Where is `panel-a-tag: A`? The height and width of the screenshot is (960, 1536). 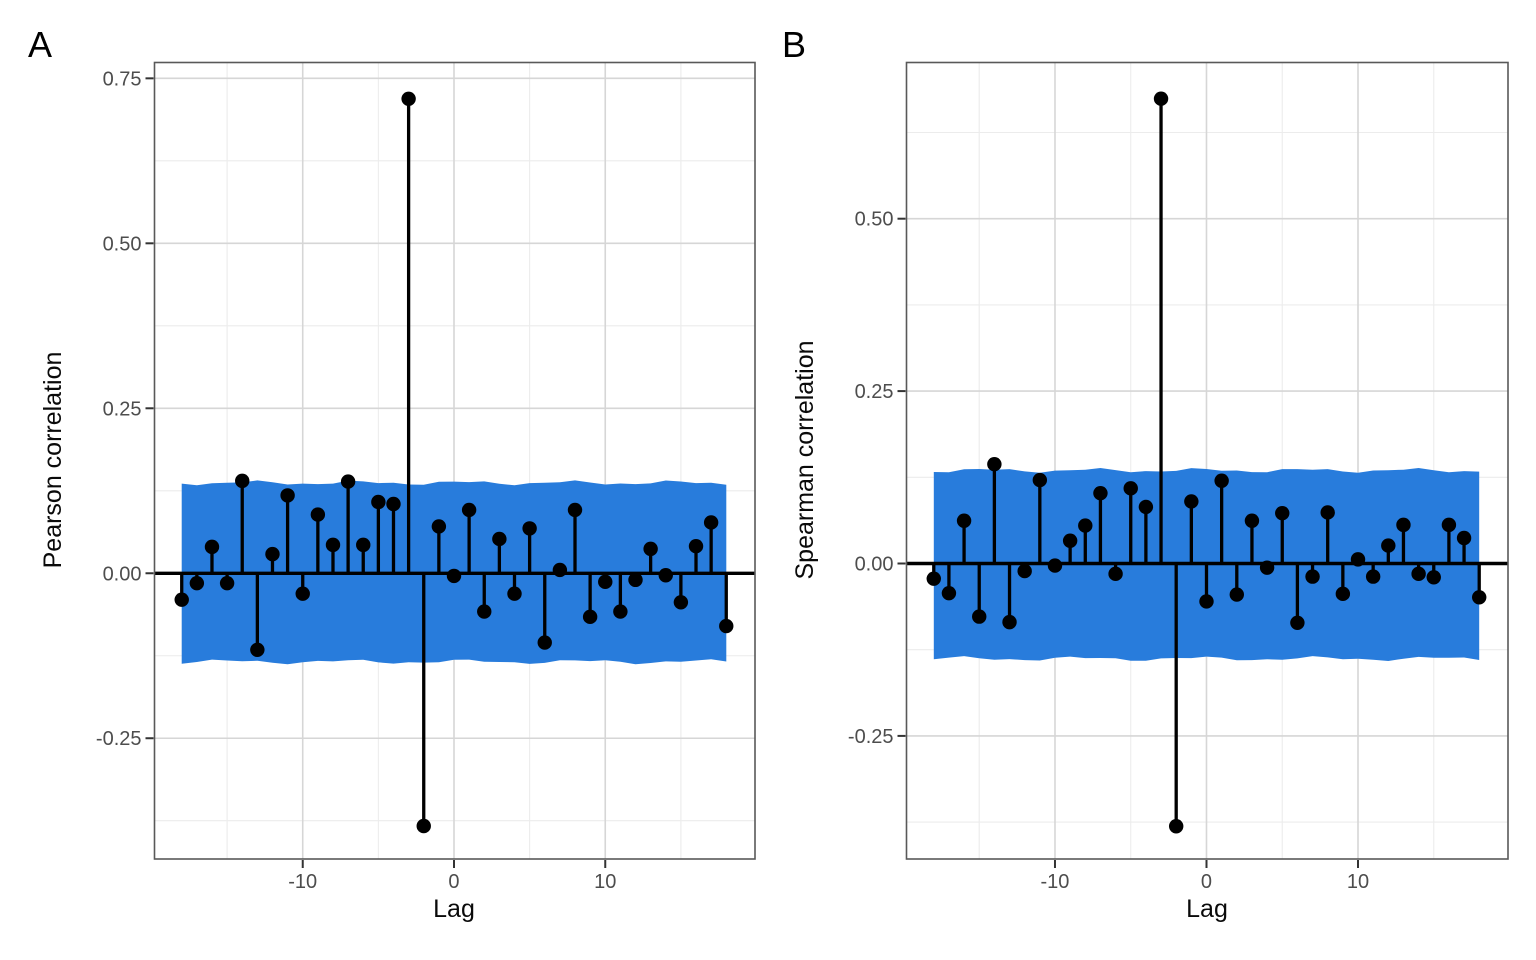 panel-a-tag: A is located at coordinates (40, 44).